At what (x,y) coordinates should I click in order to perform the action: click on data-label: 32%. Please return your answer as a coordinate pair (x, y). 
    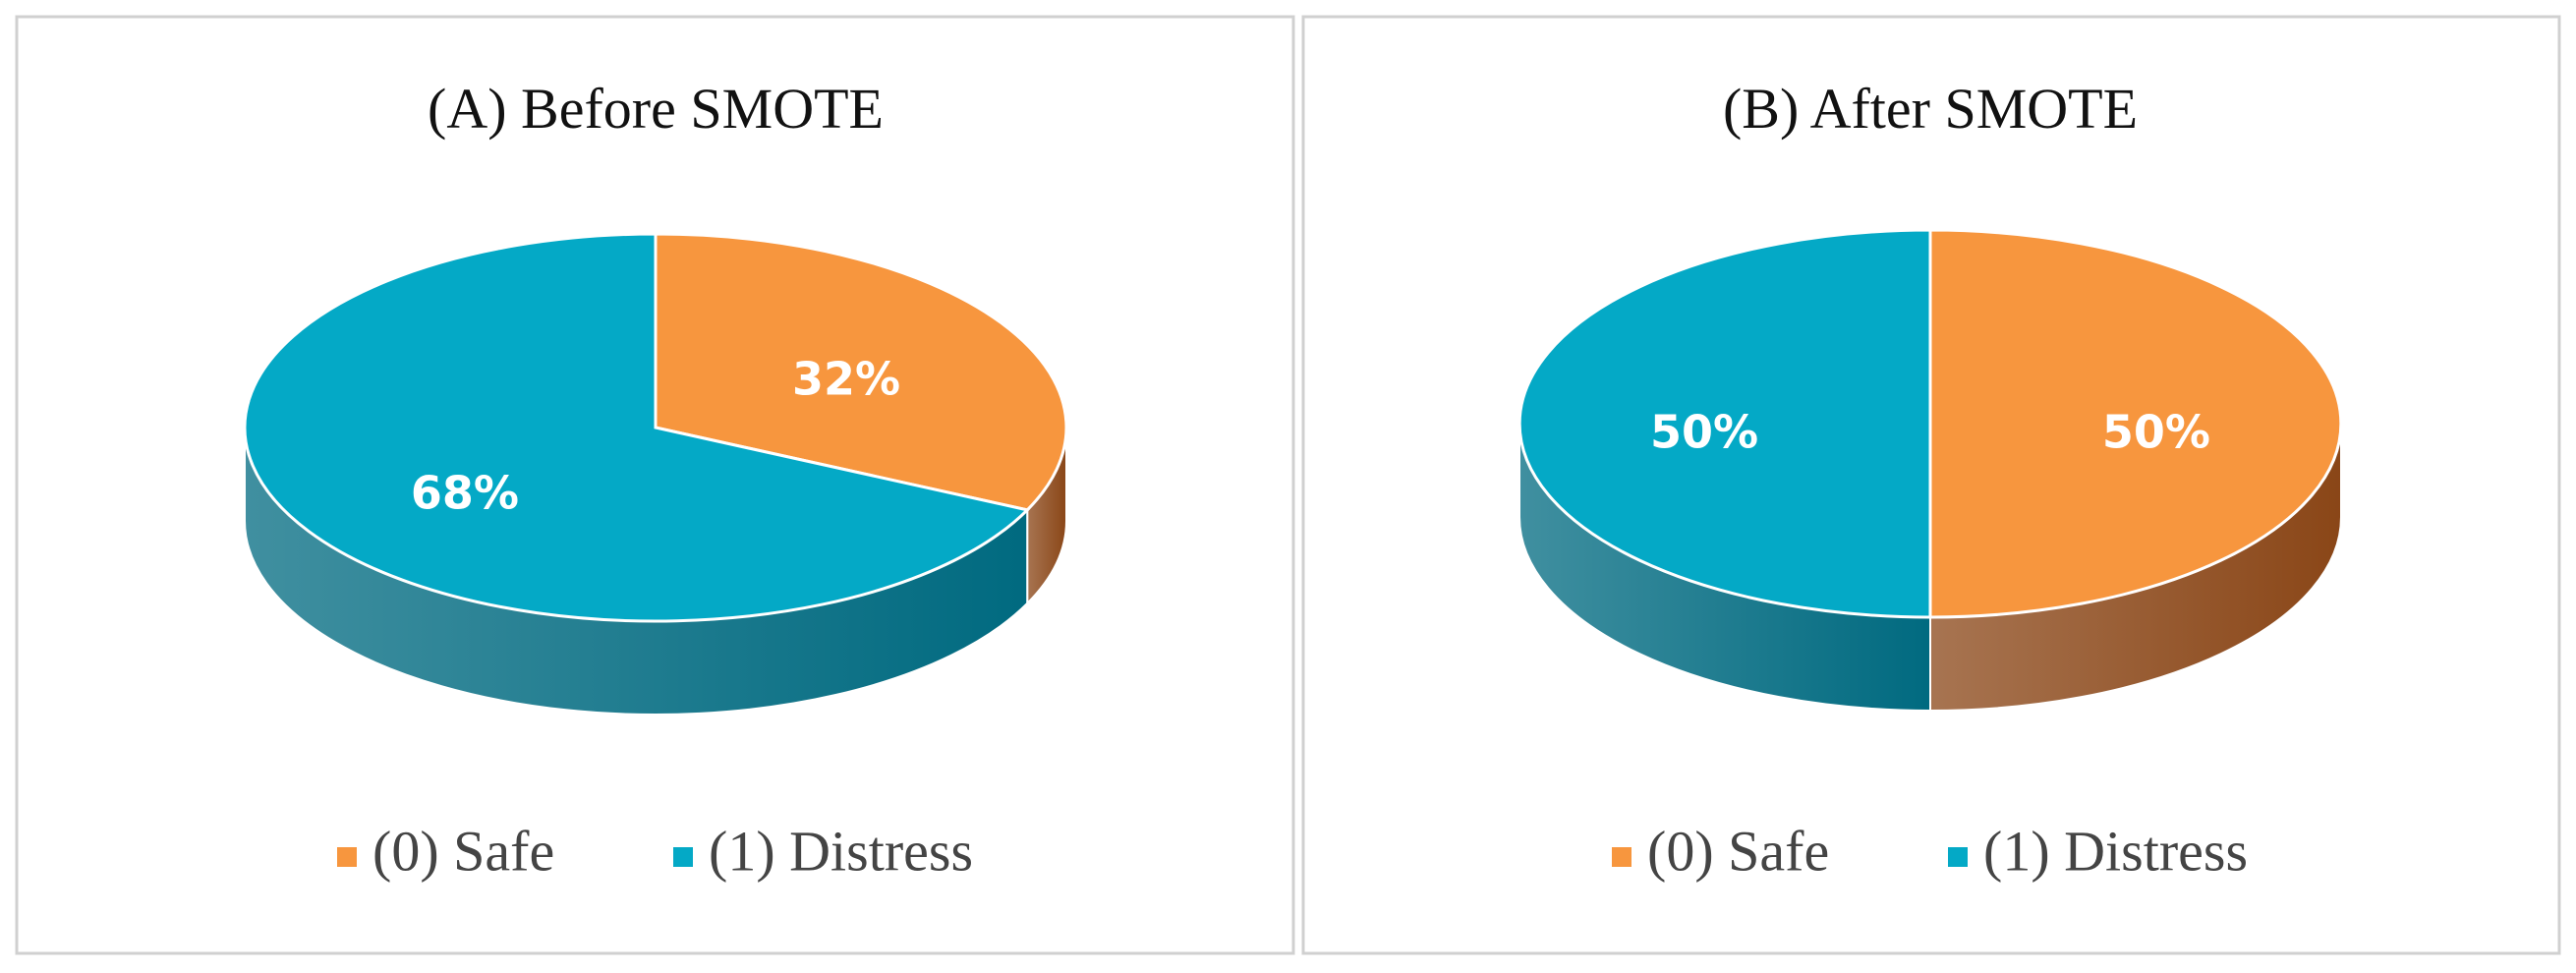
    Looking at the image, I should click on (846, 379).